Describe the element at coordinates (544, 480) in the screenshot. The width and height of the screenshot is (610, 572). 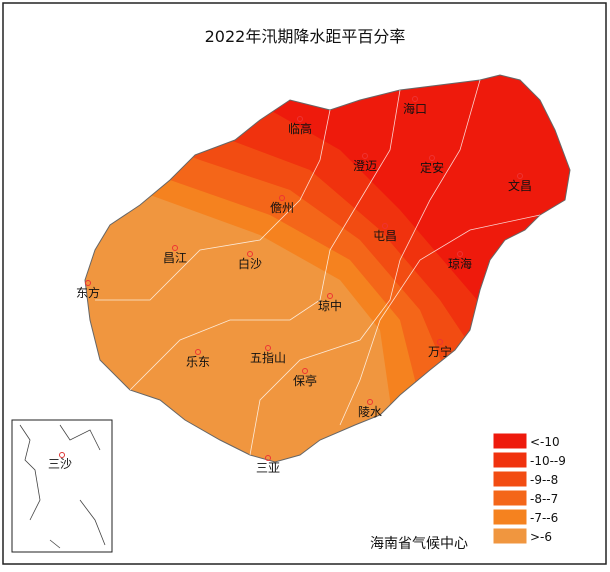
I see `legend-label: -9--8` at that location.